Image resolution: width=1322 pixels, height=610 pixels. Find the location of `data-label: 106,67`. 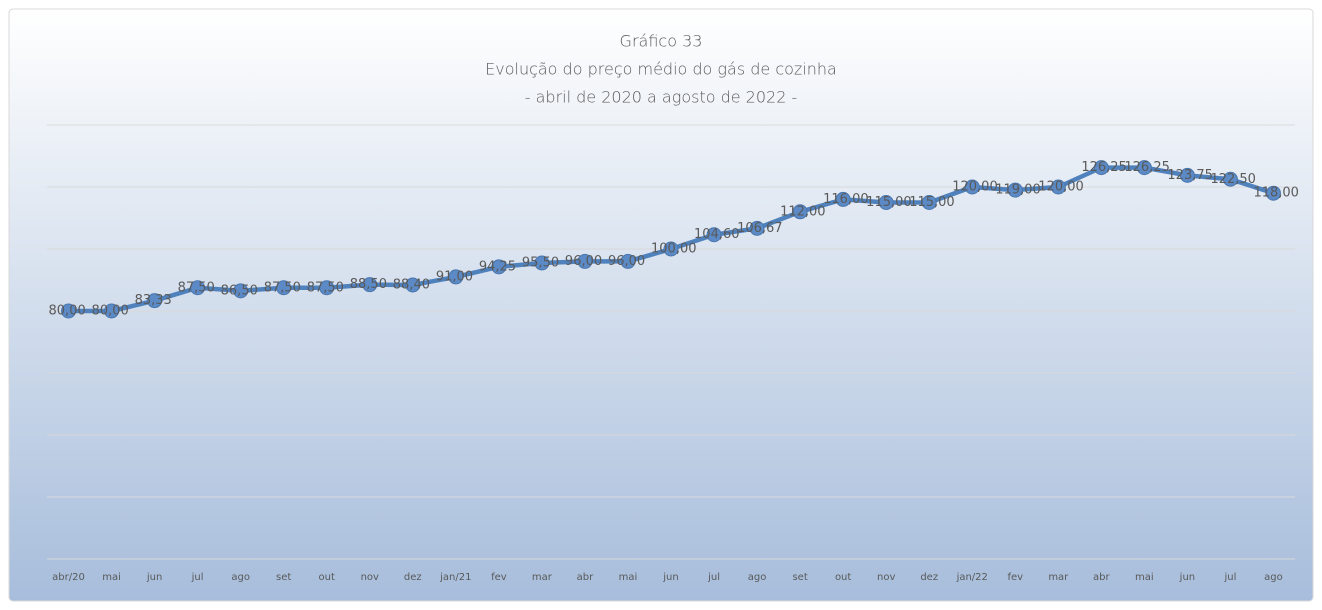

data-label: 106,67 is located at coordinates (760, 228).